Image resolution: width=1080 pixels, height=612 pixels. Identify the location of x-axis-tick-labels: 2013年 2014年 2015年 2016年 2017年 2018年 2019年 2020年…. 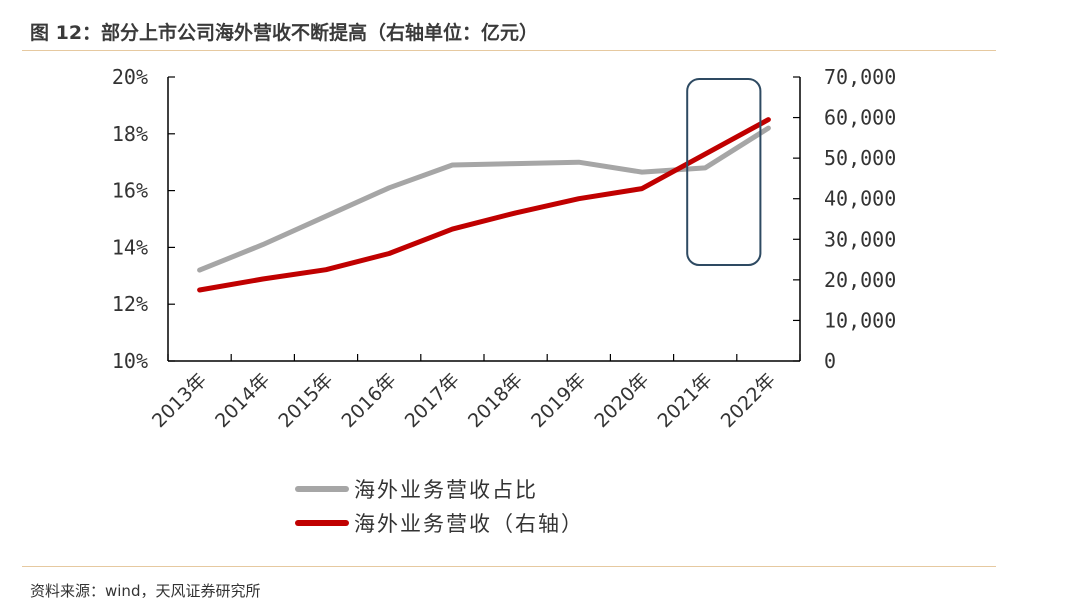
(464, 400).